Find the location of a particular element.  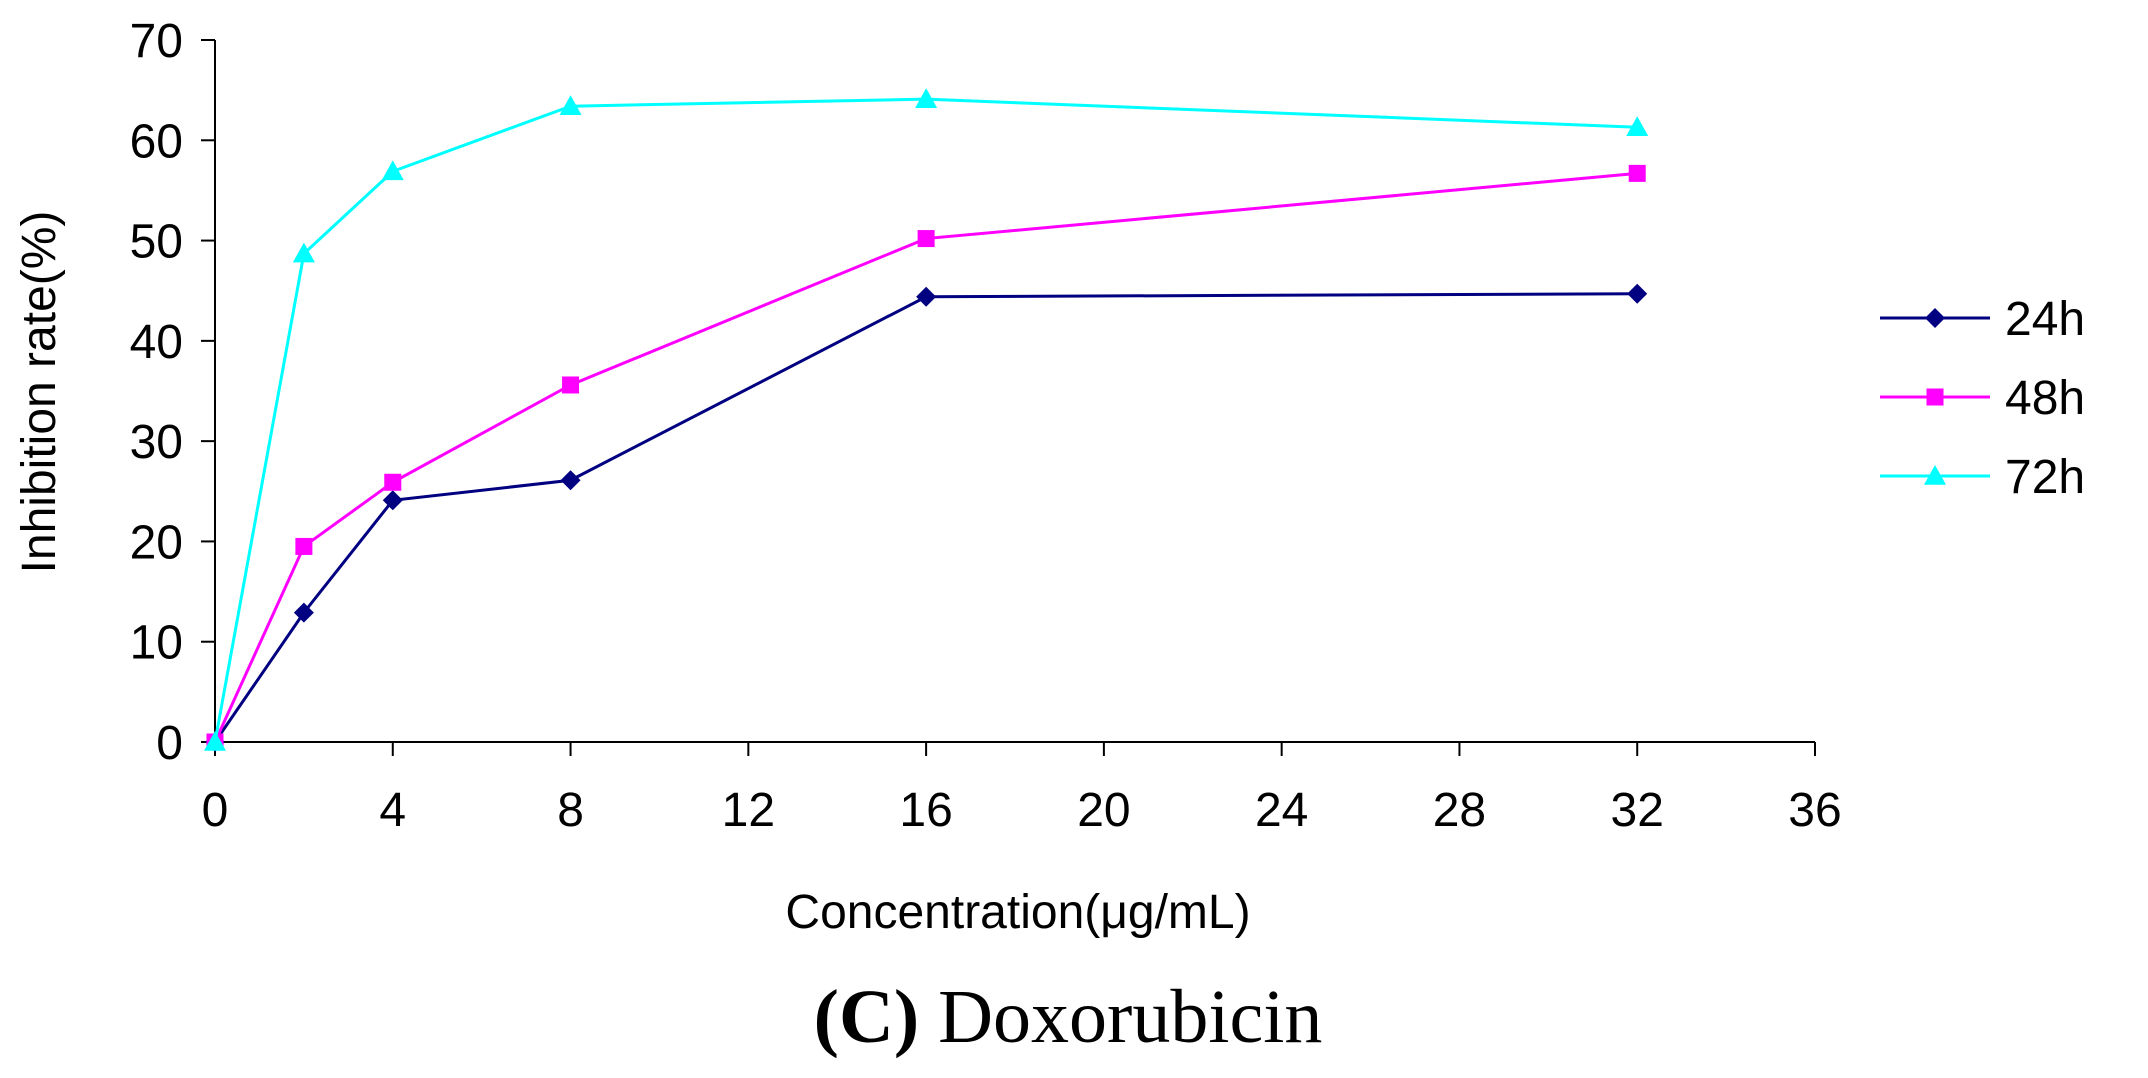

x-ticks: 0 4 8 12 16 20 24 28 32 36 is located at coordinates (1022, 789).